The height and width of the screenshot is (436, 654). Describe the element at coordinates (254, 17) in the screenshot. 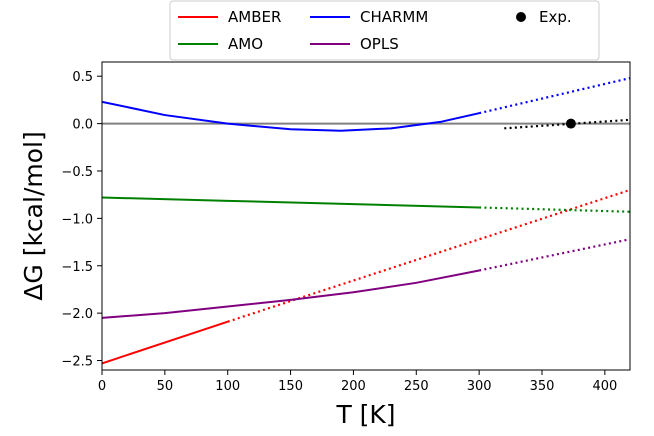

I see `legend-label-amber: AMBER` at that location.